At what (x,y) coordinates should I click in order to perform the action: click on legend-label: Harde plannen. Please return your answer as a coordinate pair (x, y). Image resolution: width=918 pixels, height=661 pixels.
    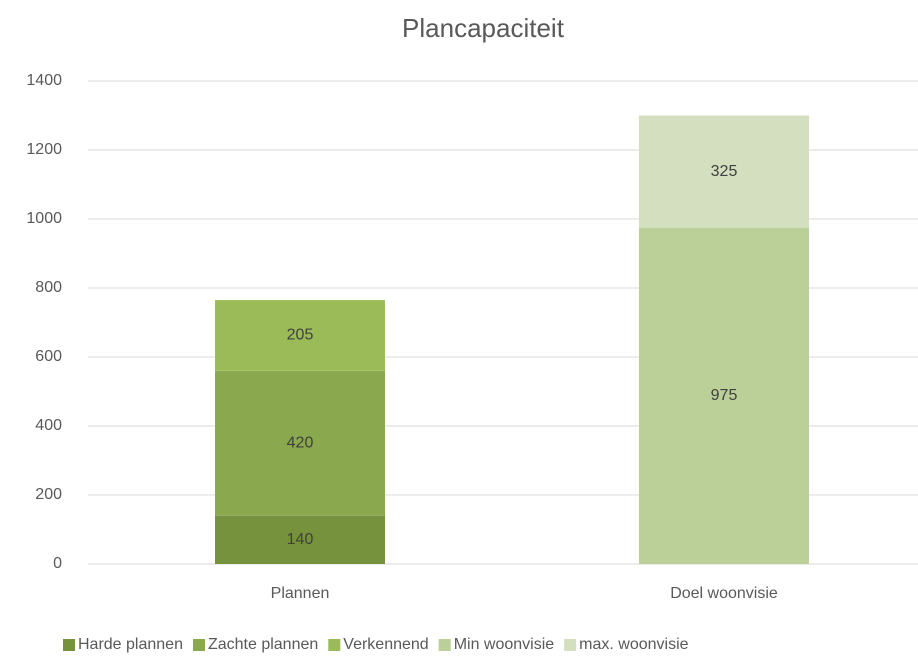
    Looking at the image, I should click on (130, 644).